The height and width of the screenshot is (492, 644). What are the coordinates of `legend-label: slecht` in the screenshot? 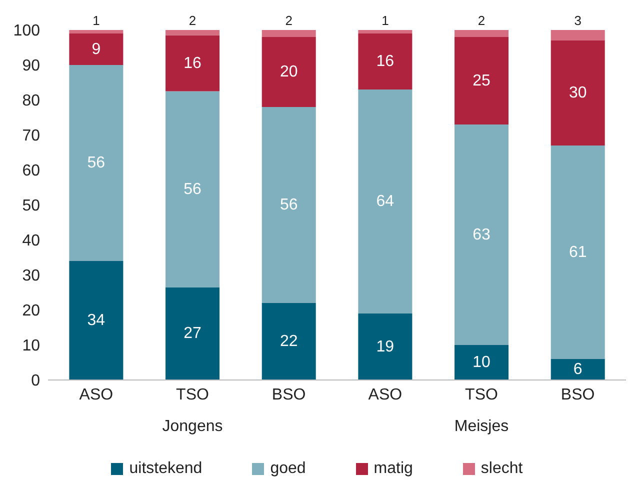 It's located at (501, 469).